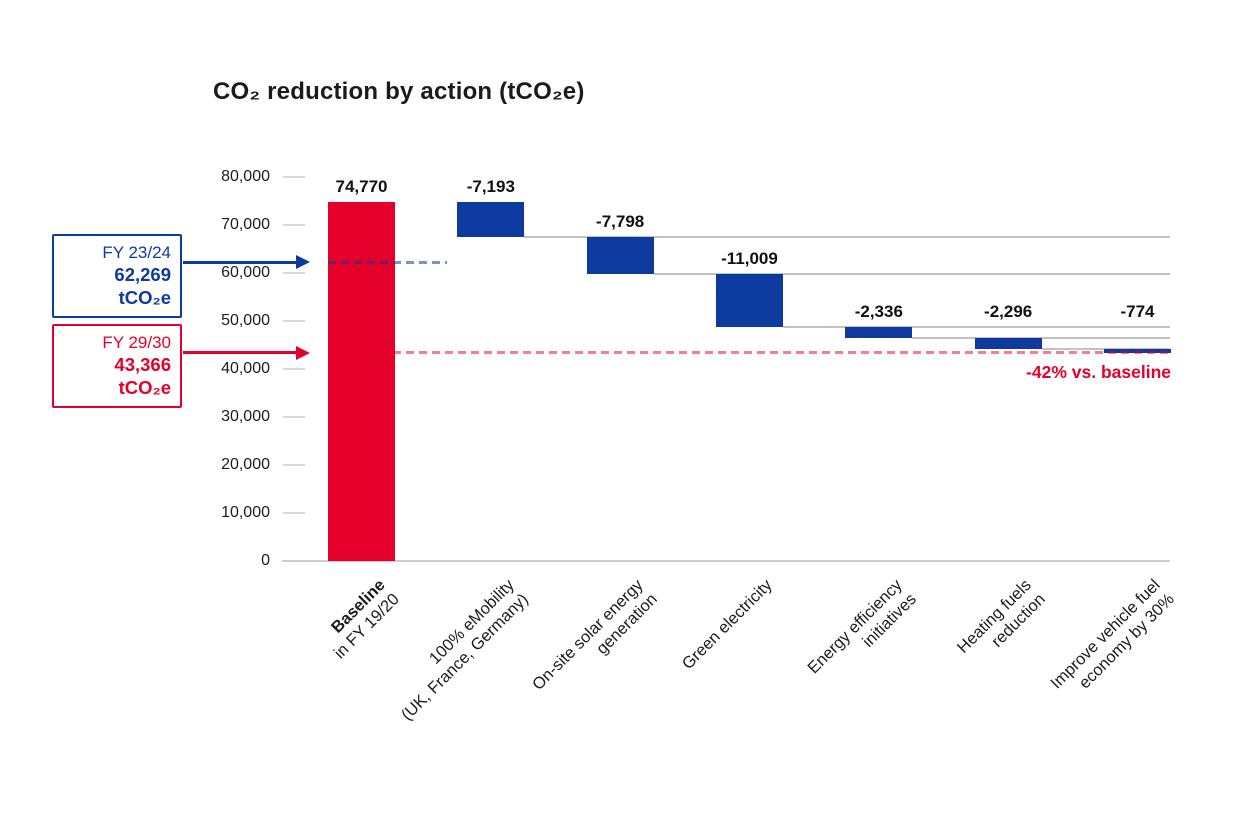 The width and height of the screenshot is (1240, 826). I want to click on x-axis-category-label: On-site solar energy generation, so click(542, 696).